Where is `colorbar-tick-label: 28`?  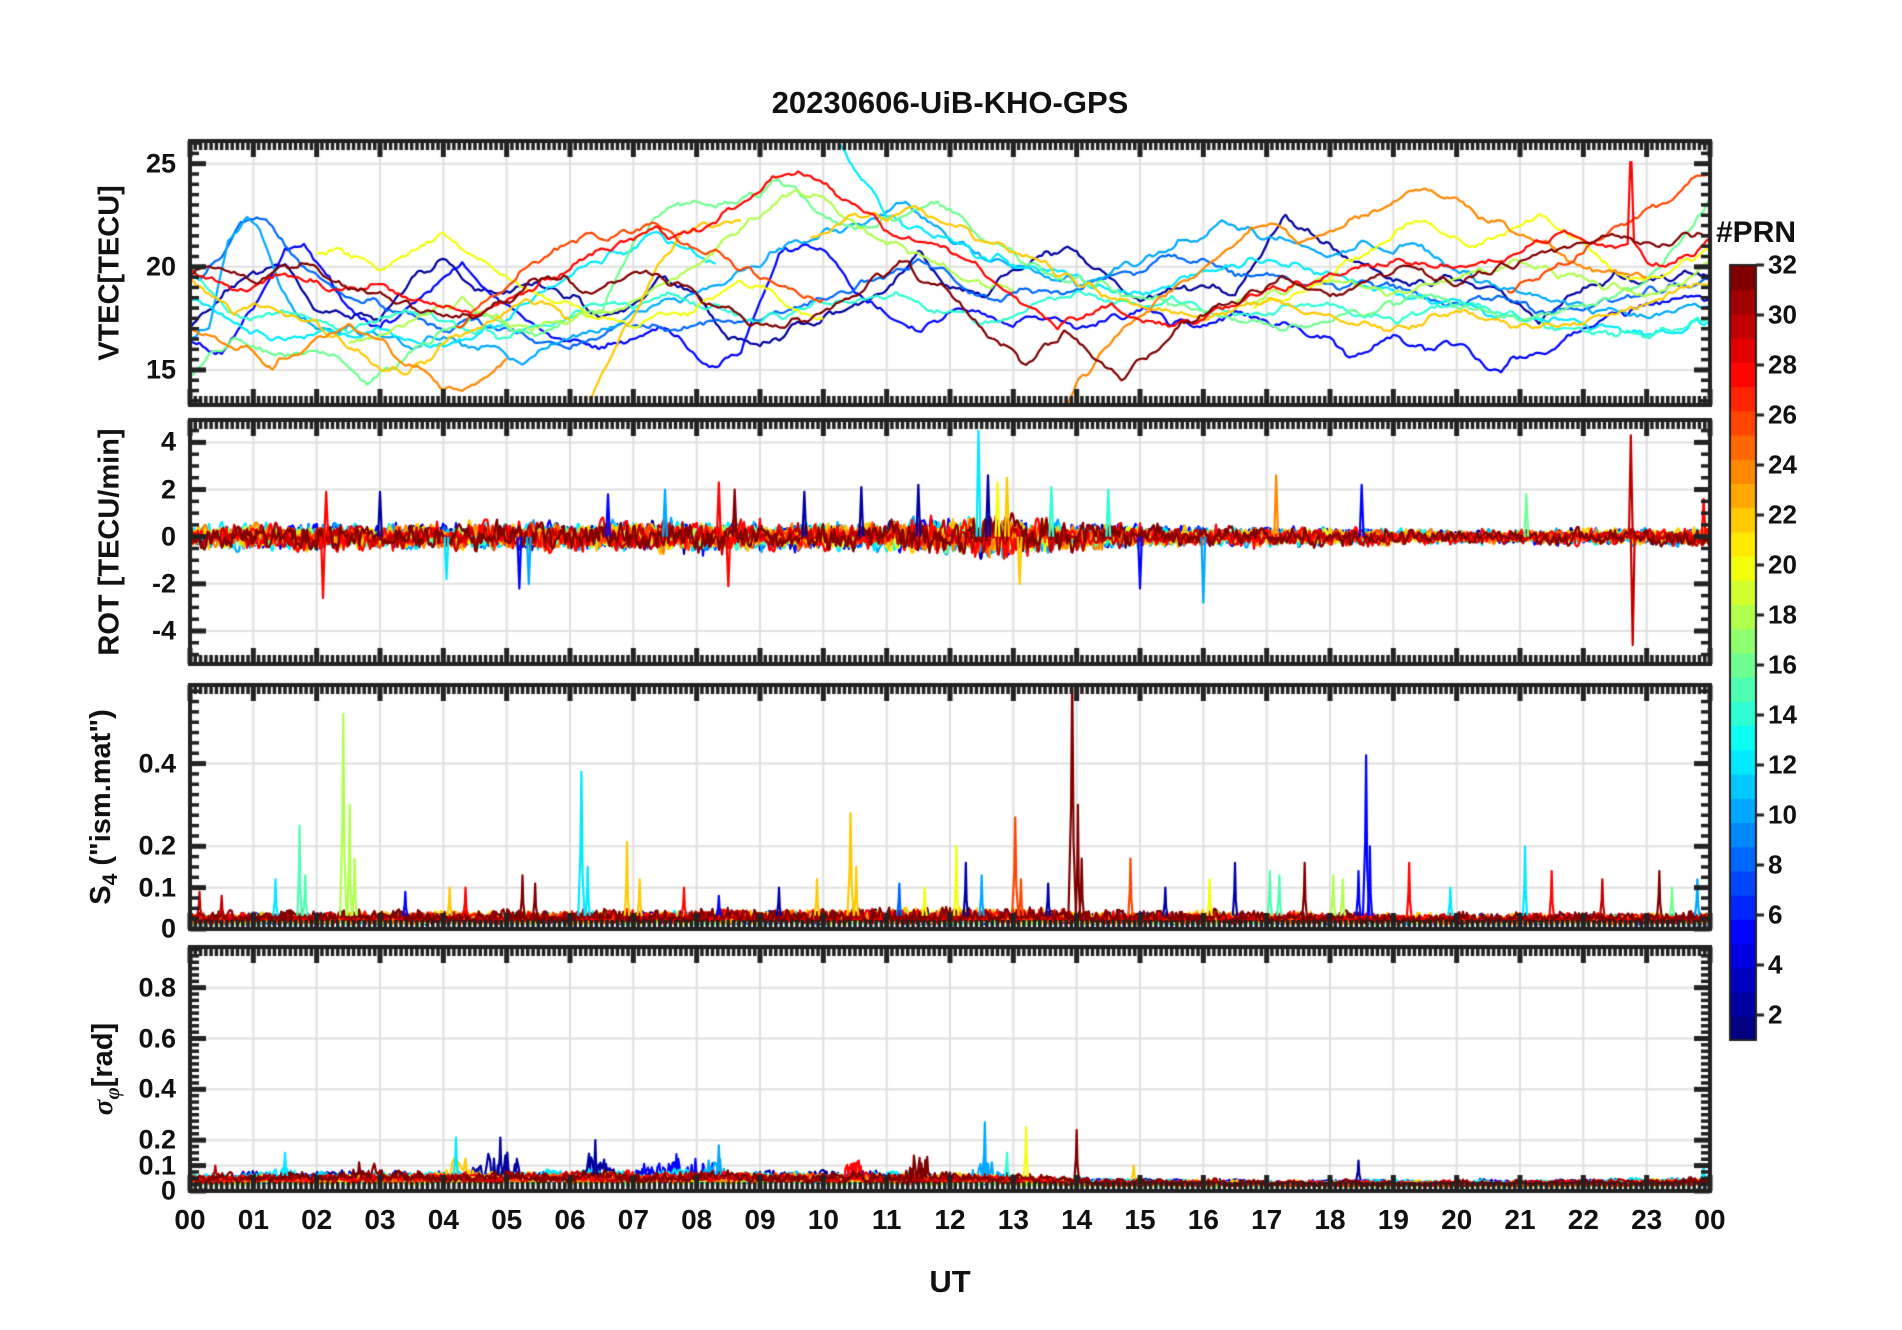
colorbar-tick-label: 28 is located at coordinates (1782, 364).